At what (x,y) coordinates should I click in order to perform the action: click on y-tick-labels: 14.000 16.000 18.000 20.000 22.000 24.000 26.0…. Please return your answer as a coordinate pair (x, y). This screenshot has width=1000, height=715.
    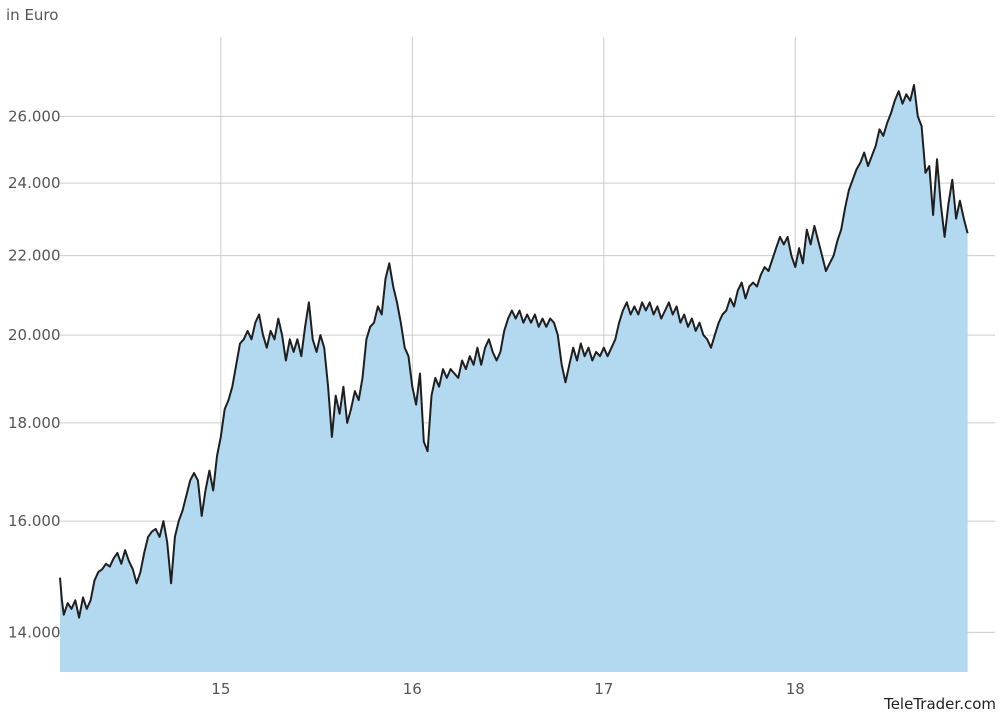
    Looking at the image, I should click on (34, 374).